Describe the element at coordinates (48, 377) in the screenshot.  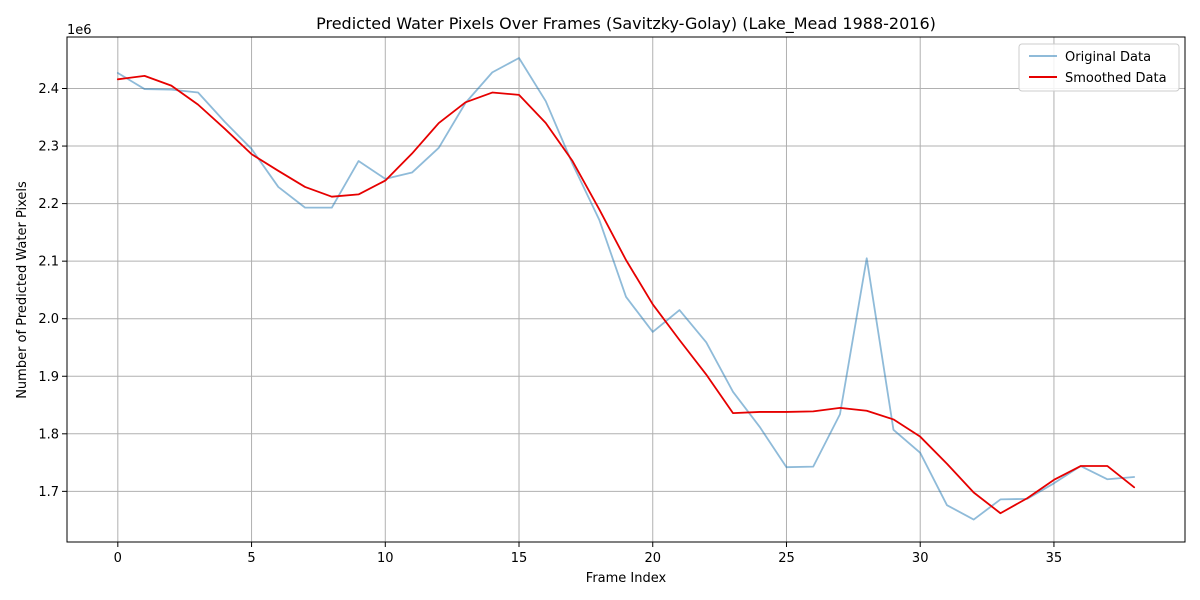
I see `y-tick-label: 1.9` at that location.